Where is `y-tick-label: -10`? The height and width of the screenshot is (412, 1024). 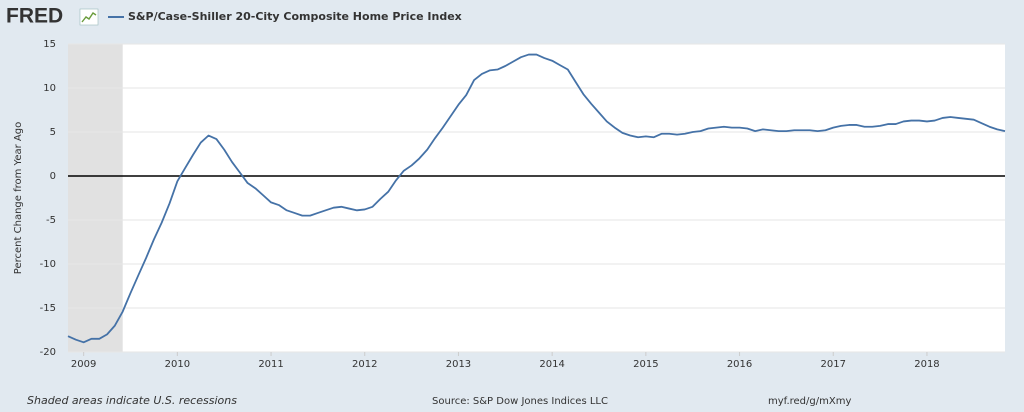
y-tick-label: -10 is located at coordinates (48, 264).